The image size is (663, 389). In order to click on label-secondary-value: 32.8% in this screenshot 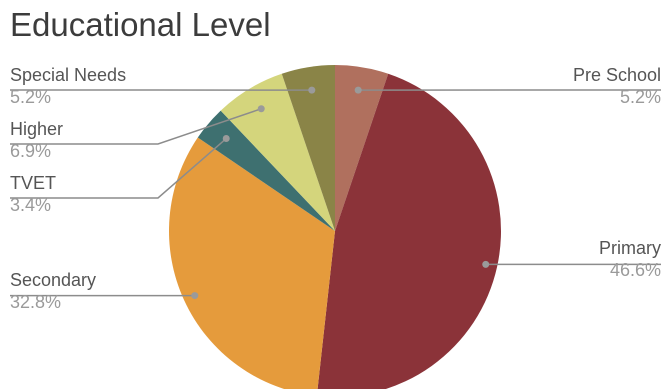, I will do `click(36, 302)`.